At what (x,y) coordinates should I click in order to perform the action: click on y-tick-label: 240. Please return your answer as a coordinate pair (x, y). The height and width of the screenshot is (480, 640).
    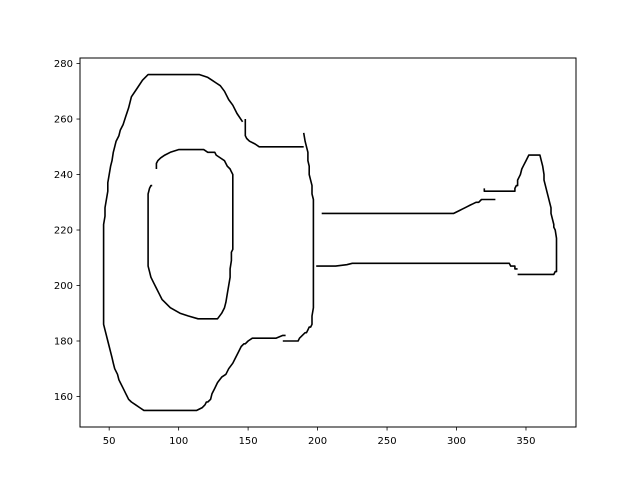
    Looking at the image, I should click on (63, 175).